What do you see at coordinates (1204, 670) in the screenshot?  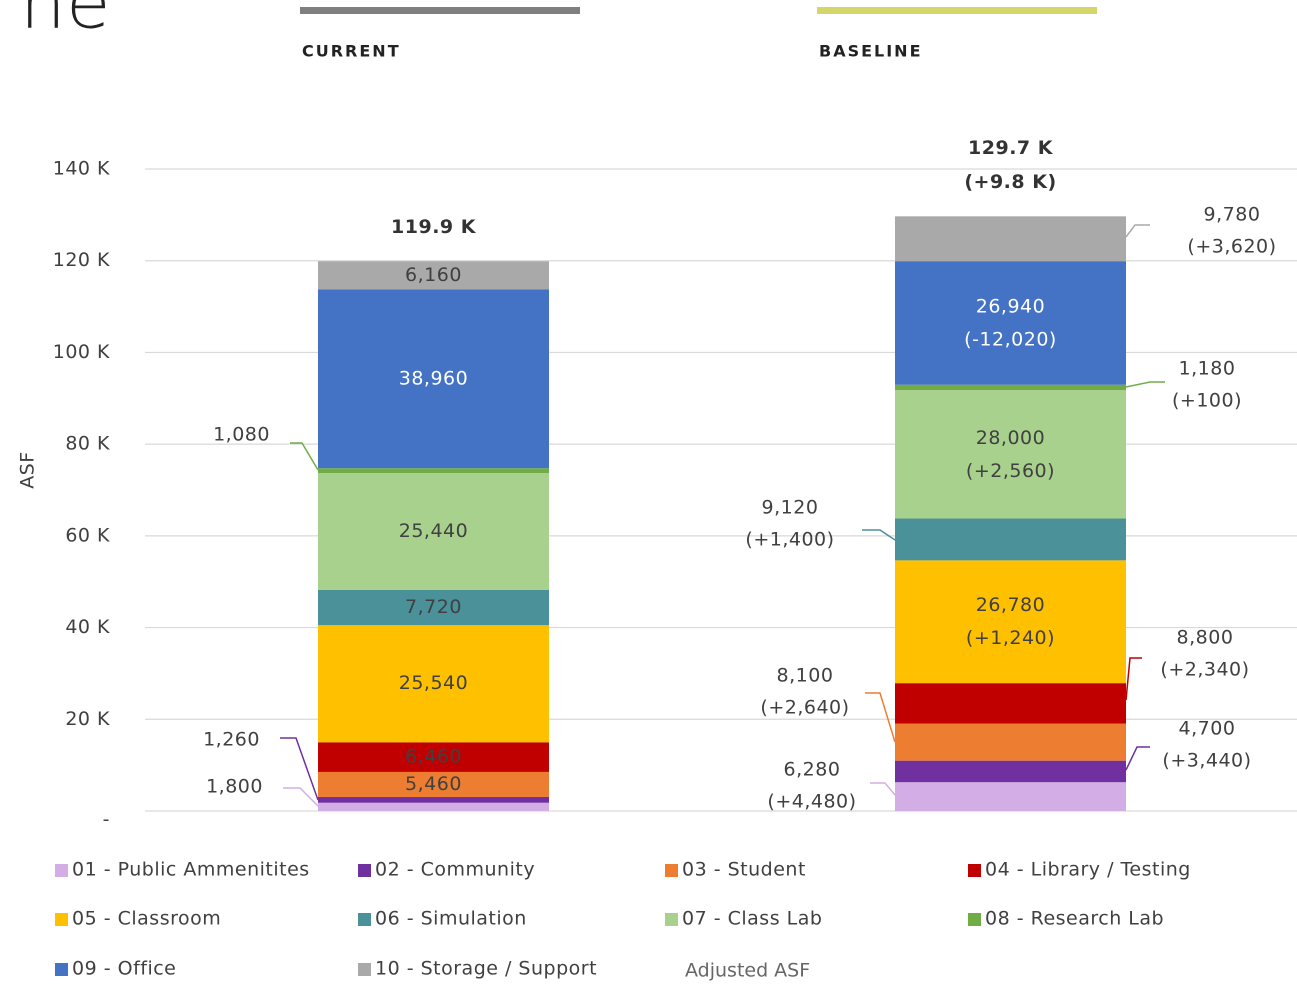 I see `change-label: (+2,340)` at bounding box center [1204, 670].